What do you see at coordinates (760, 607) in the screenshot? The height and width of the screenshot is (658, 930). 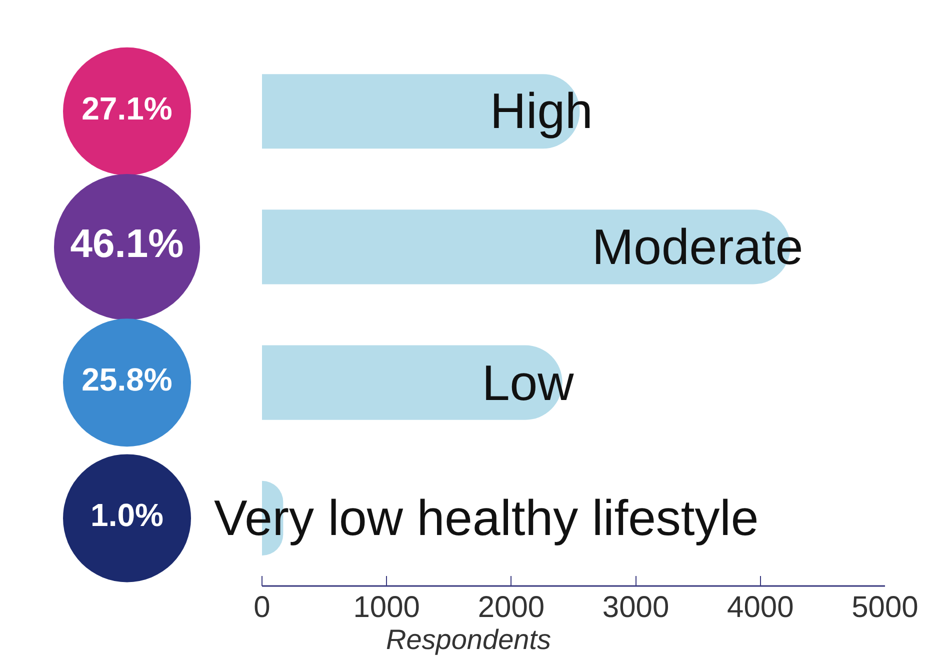 I see `x-tick-label: 4000` at bounding box center [760, 607].